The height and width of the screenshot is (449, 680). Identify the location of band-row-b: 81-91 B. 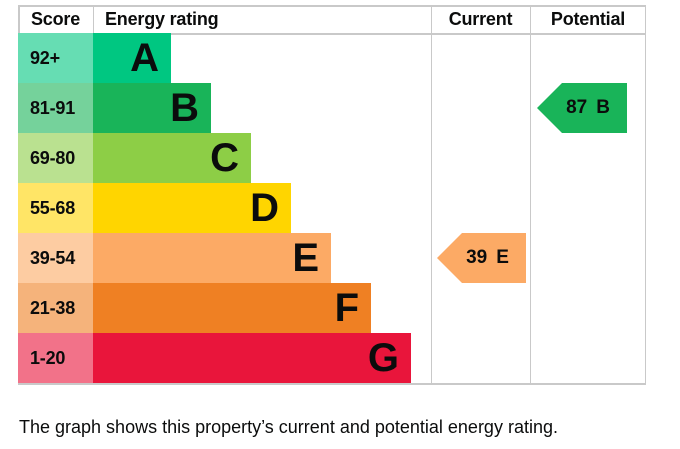
(332, 108).